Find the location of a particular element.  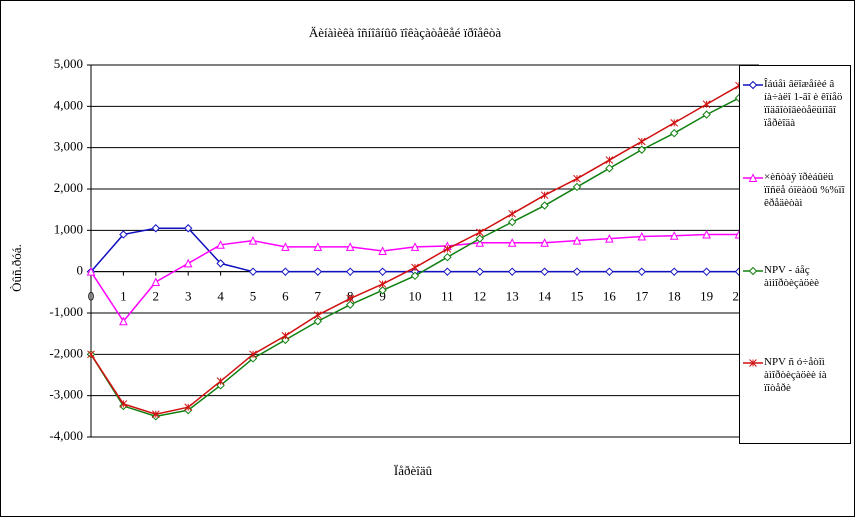

y-tick-label: 4,000 is located at coordinates (68, 104).